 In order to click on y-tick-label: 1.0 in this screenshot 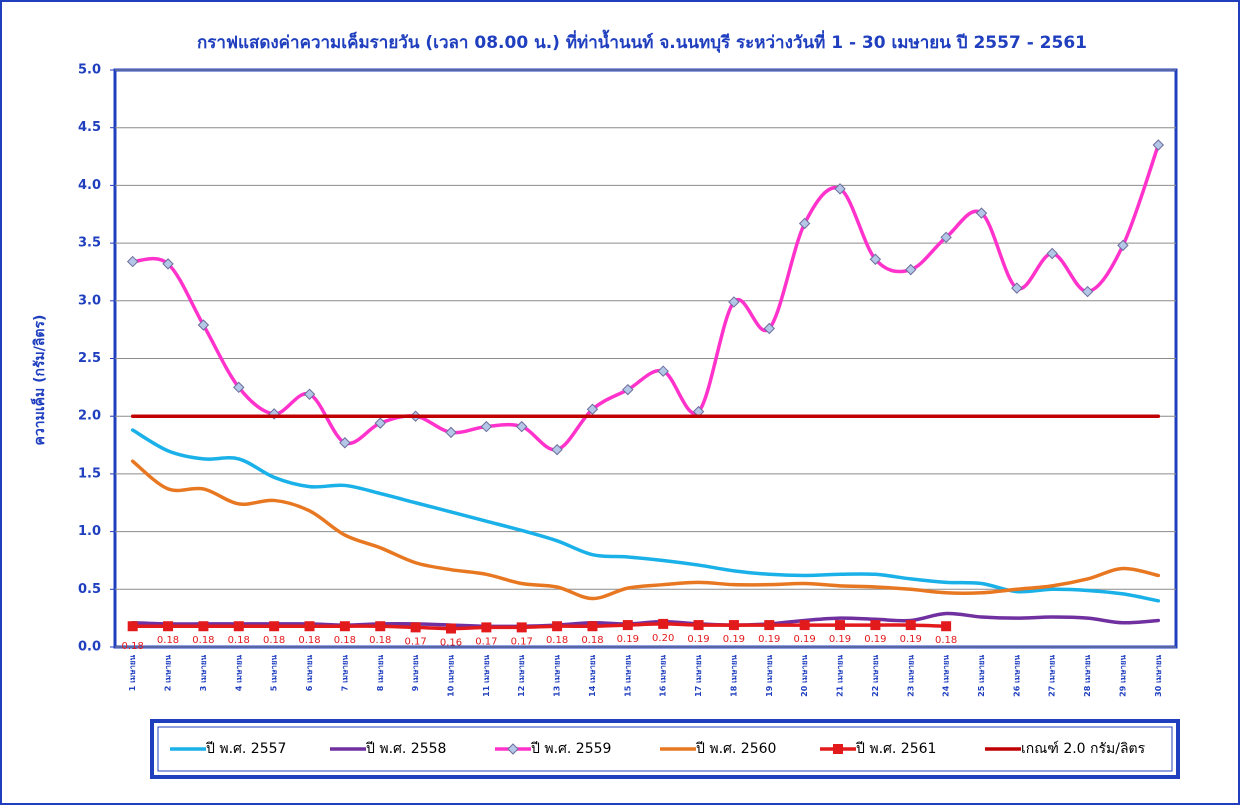, I will do `click(89, 531)`.